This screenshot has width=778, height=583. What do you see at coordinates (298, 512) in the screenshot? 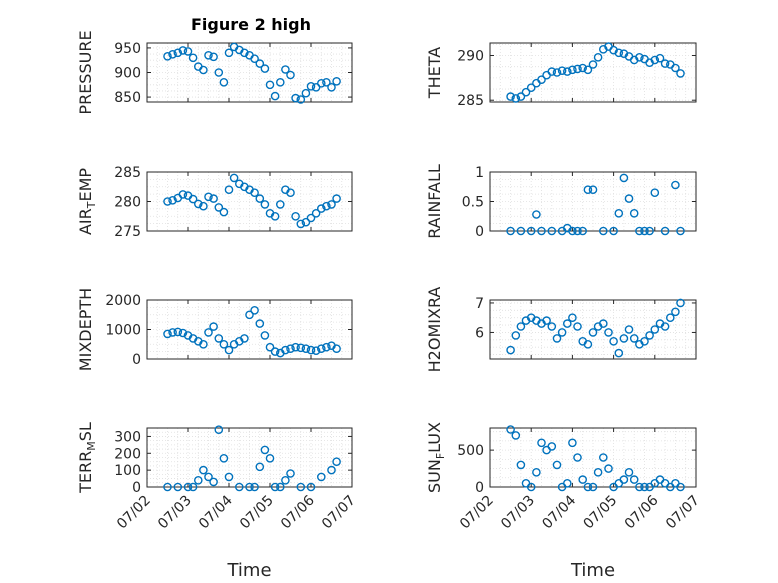
I see `x-tick-label: 07/06` at bounding box center [298, 512].